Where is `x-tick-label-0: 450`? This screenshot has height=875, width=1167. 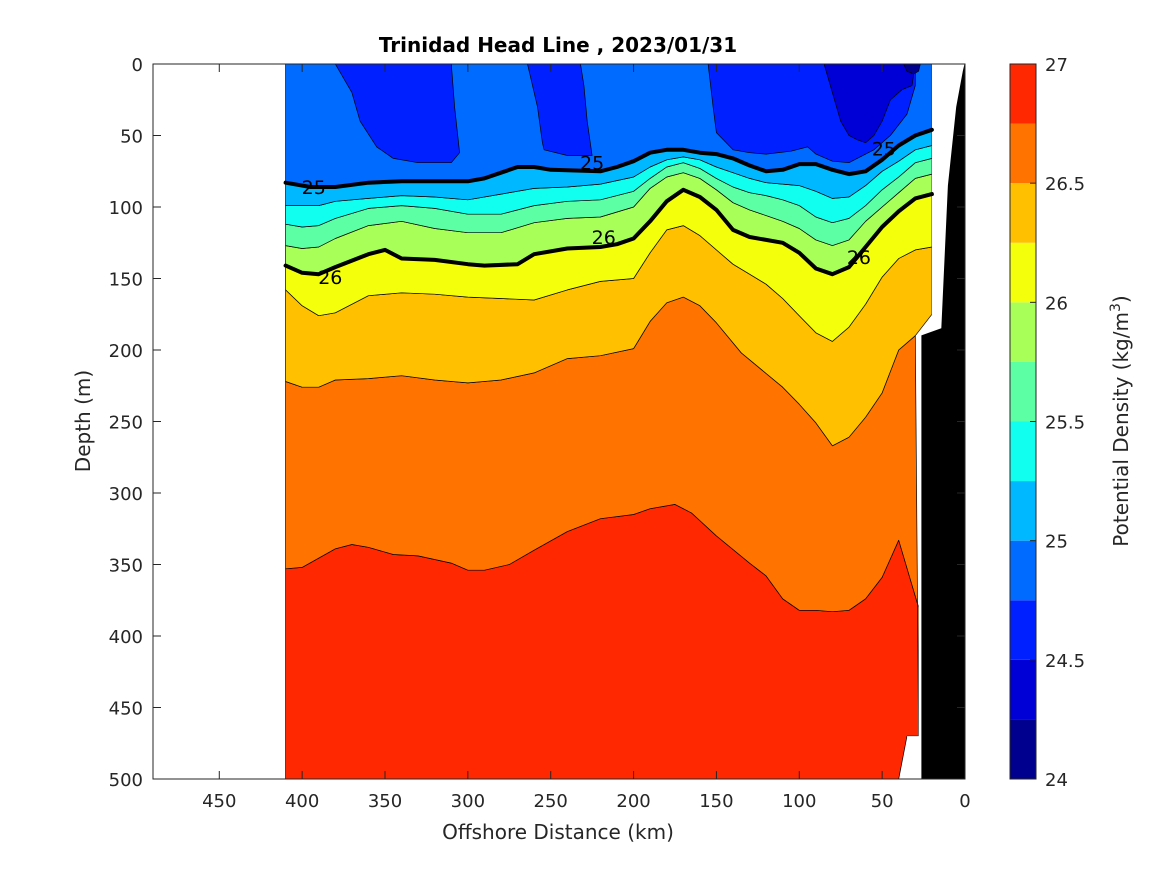
x-tick-label-0: 450 is located at coordinates (219, 801).